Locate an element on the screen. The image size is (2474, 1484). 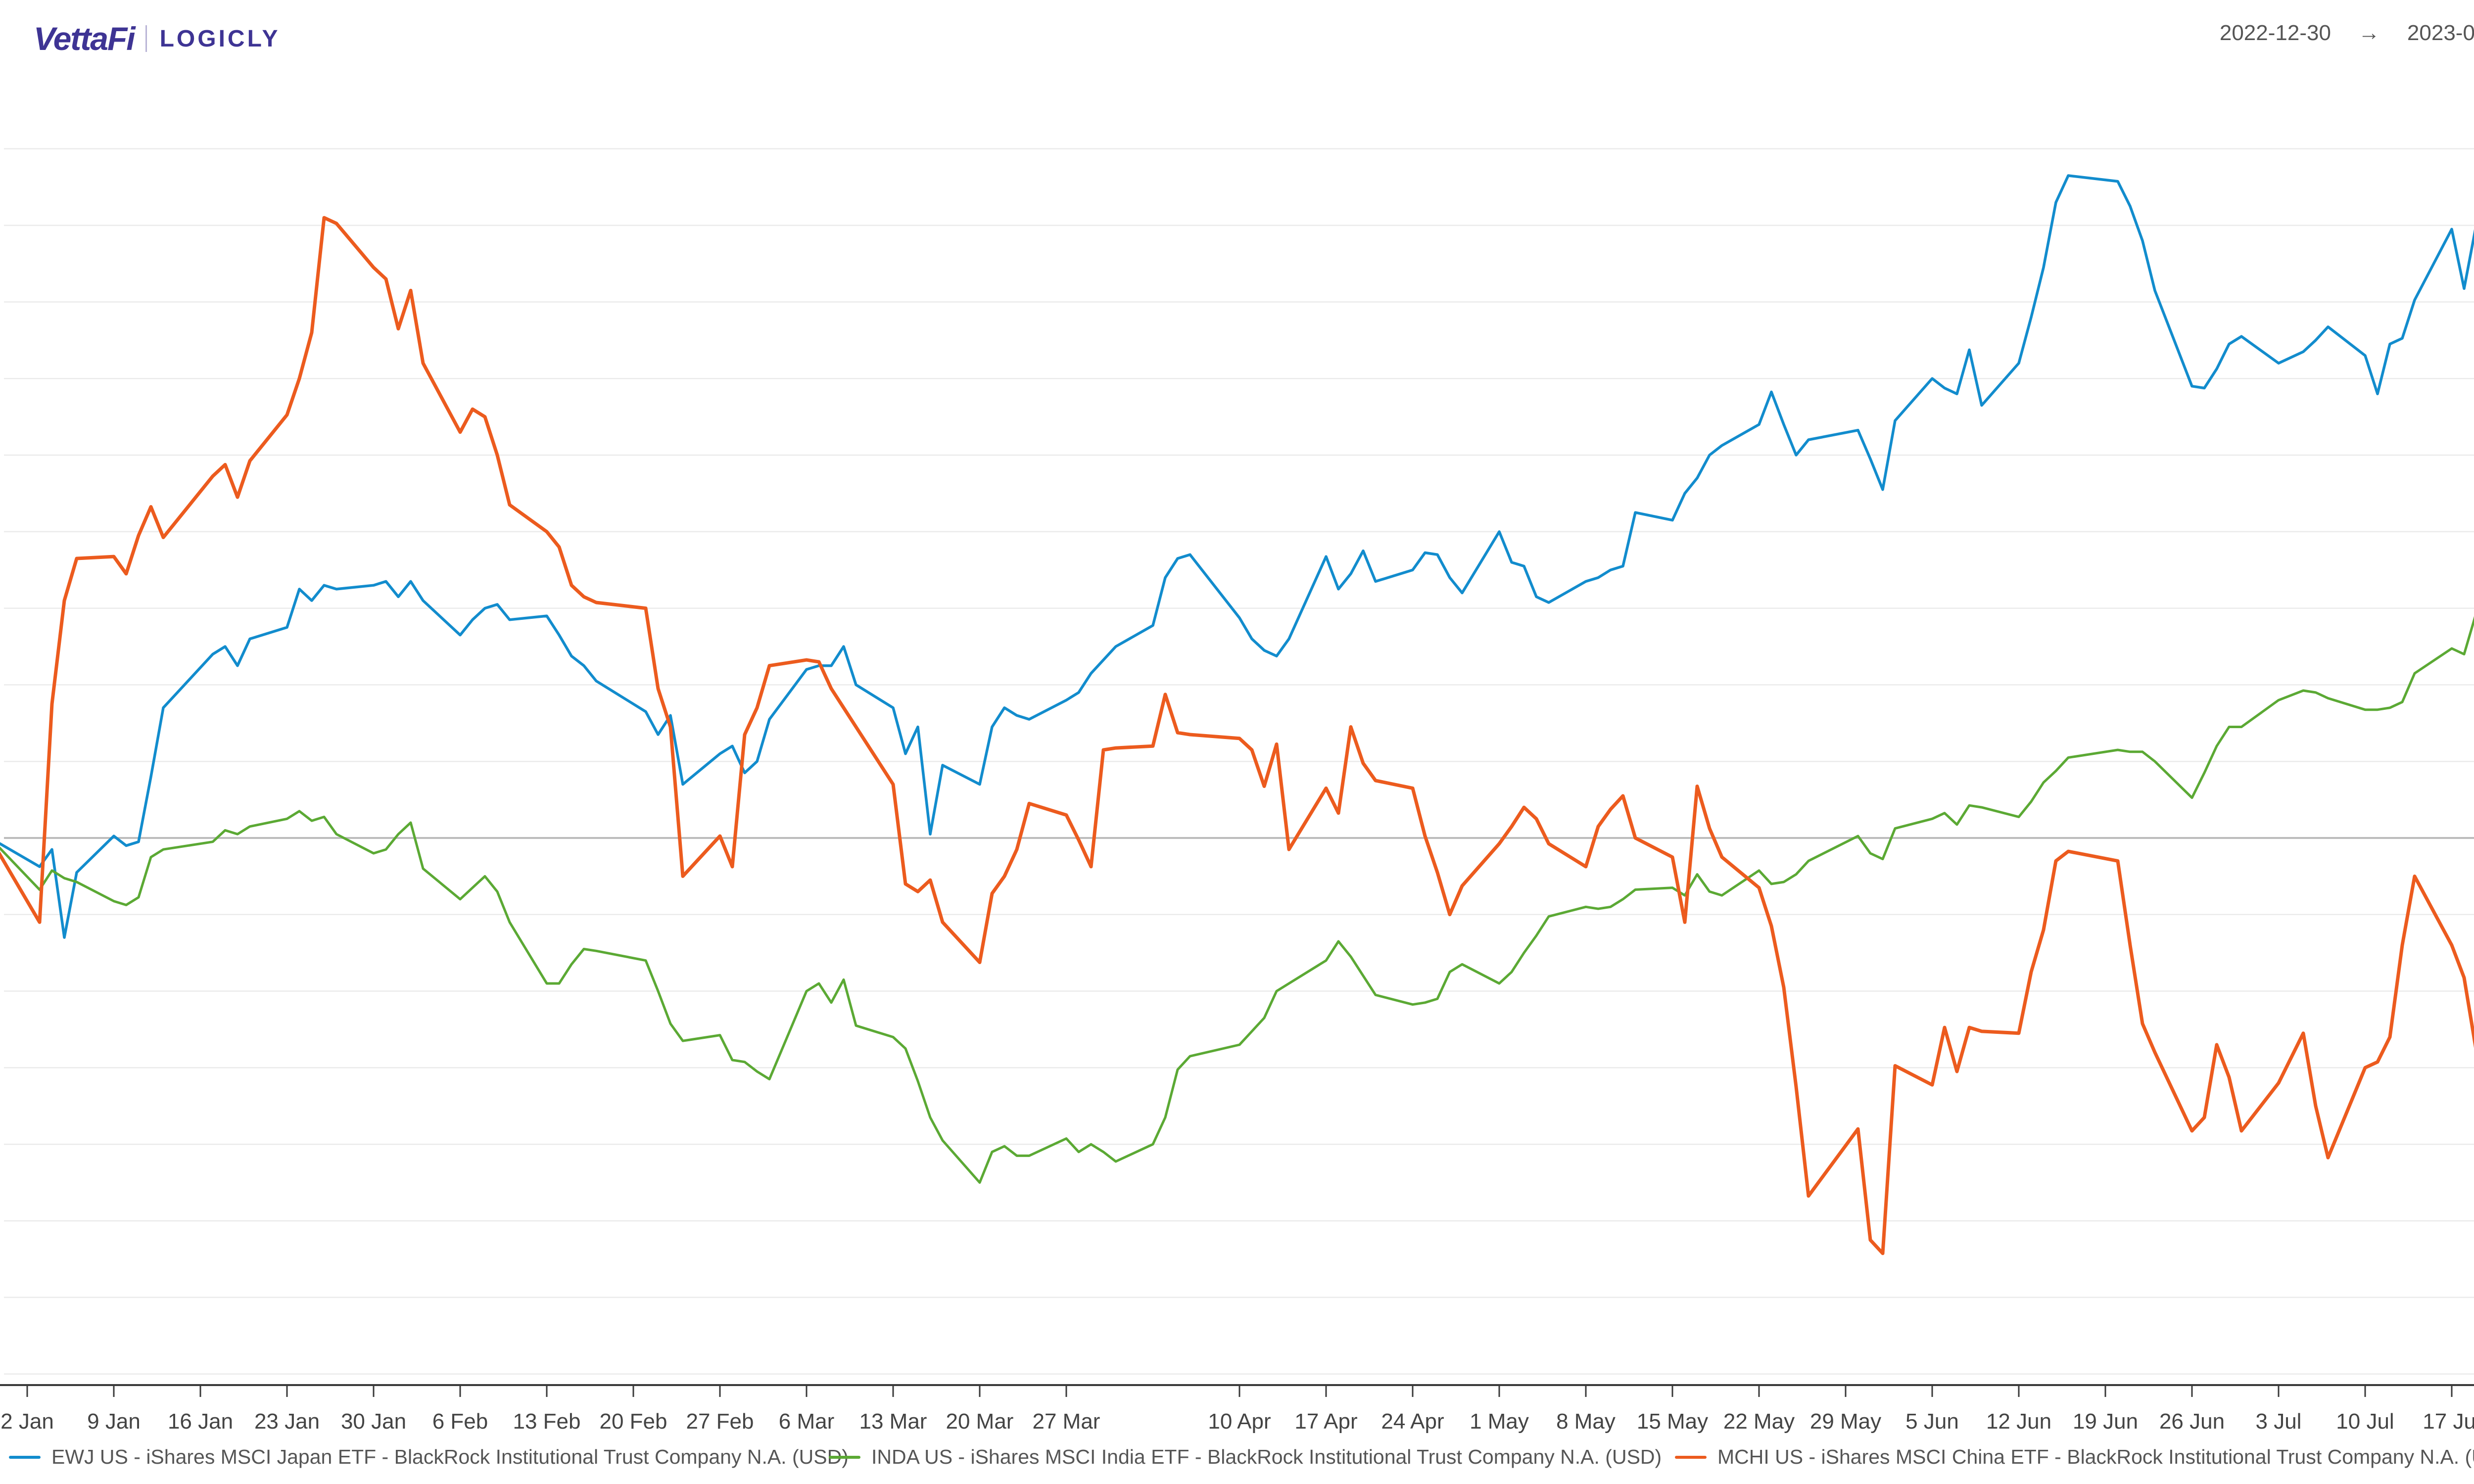
x-axis-tick-label: 30 Jan is located at coordinates (374, 1421).